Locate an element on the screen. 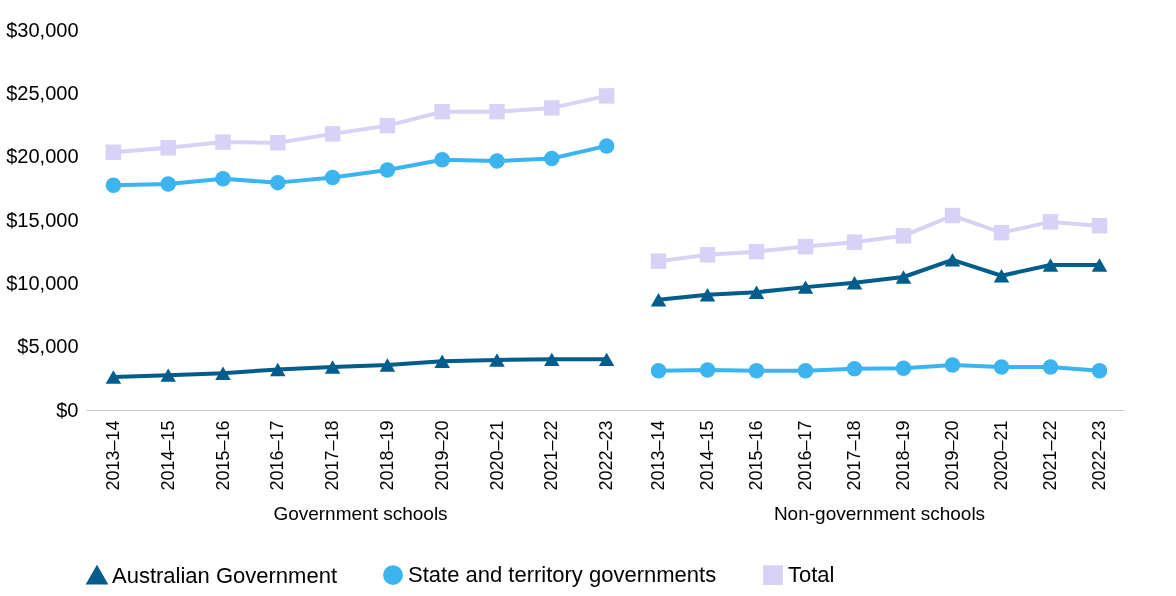 The image size is (1176, 596). x-axis-title: Government schools is located at coordinates (360, 513).